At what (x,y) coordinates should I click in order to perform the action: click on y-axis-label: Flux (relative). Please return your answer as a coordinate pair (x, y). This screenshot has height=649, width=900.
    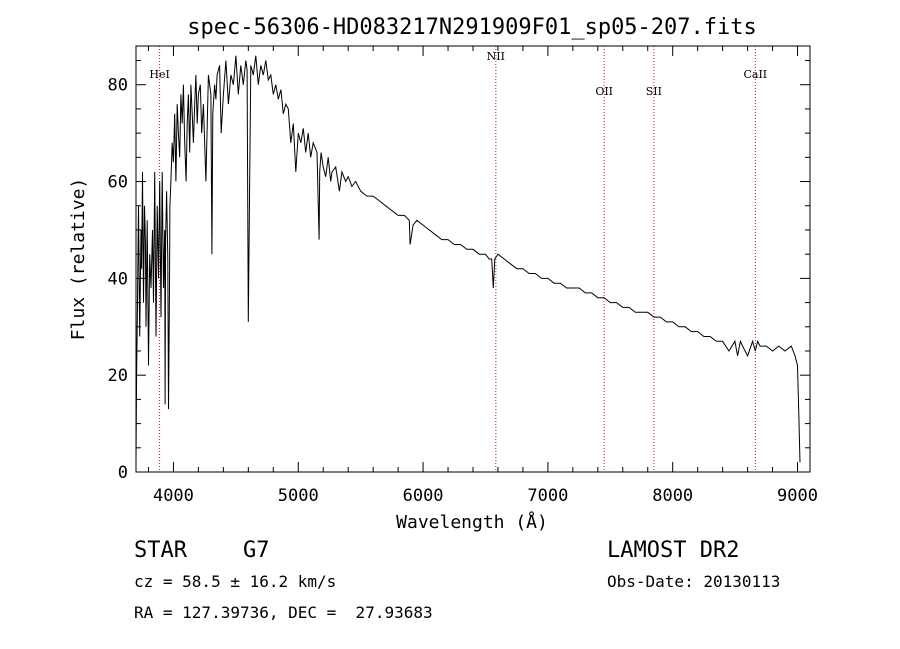
    Looking at the image, I should click on (78, 259).